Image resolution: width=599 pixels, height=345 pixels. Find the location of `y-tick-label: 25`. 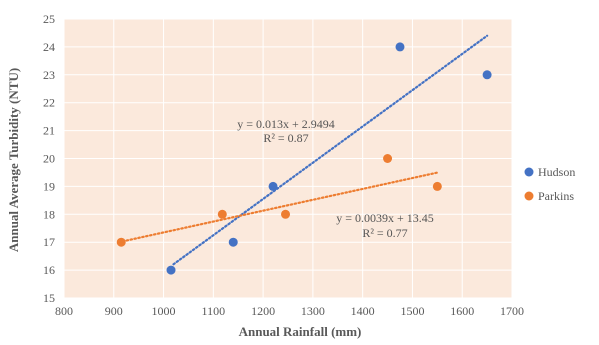

y-tick-label: 25 is located at coordinates (49, 19).